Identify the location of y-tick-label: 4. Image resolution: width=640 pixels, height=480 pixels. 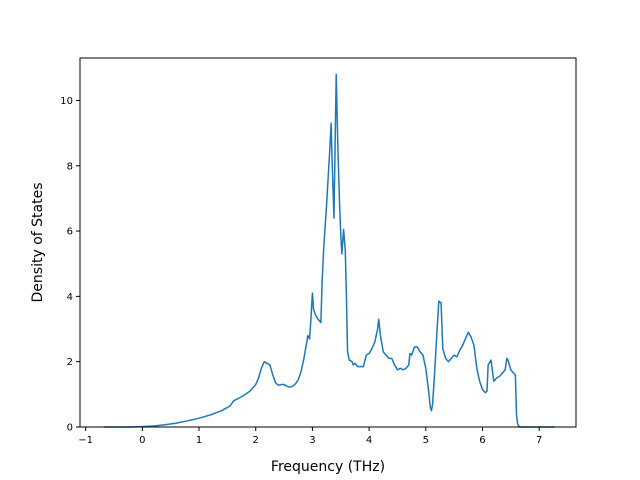
(70, 297).